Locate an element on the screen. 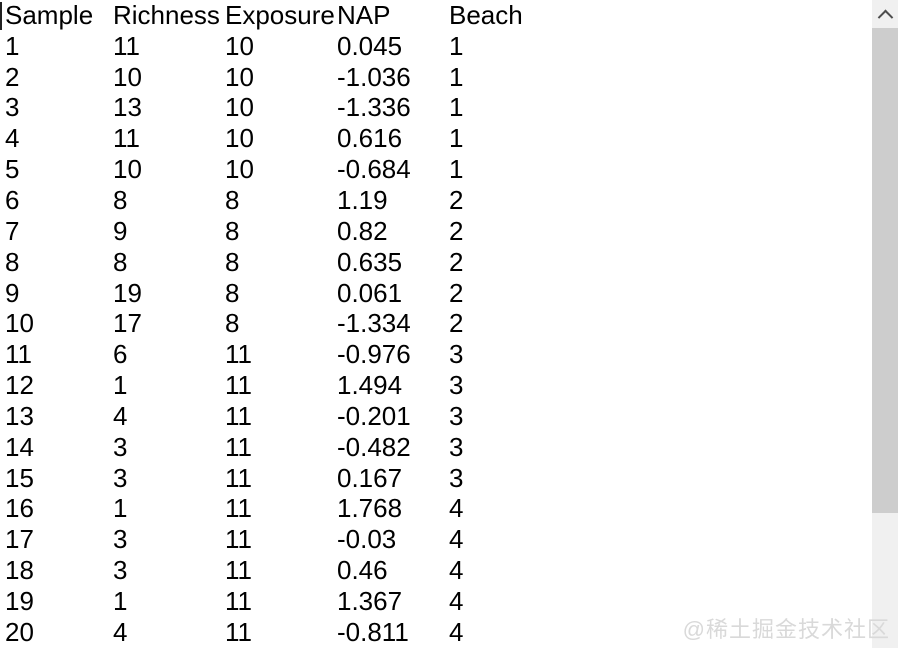 This screenshot has height=648, width=898. cell-sample: 10 is located at coordinates (19, 323).